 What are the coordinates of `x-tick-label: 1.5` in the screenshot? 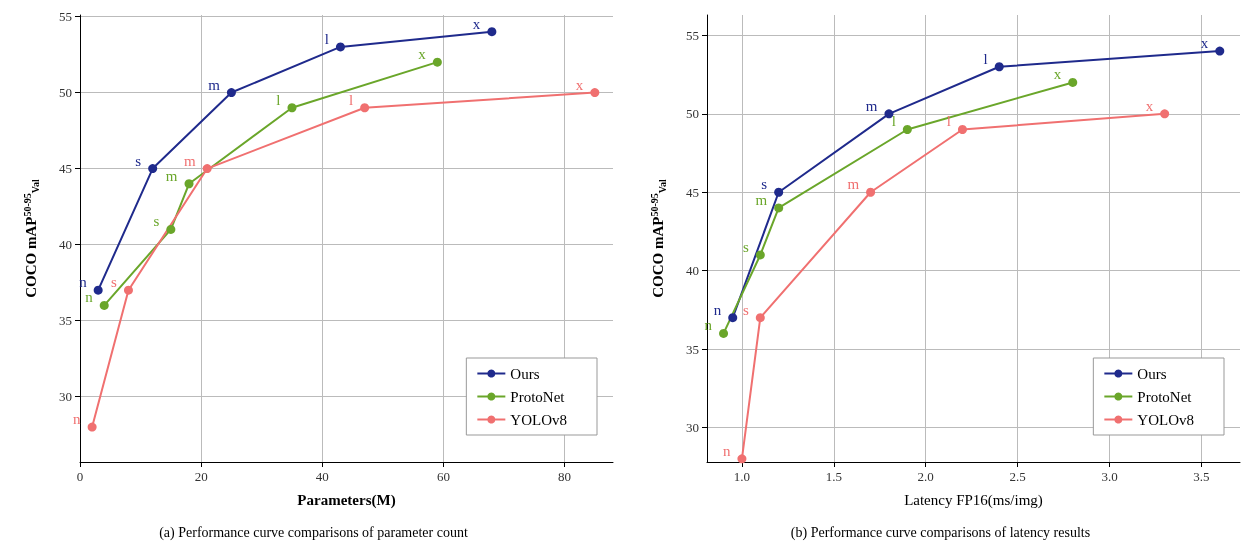 It's located at (833, 476).